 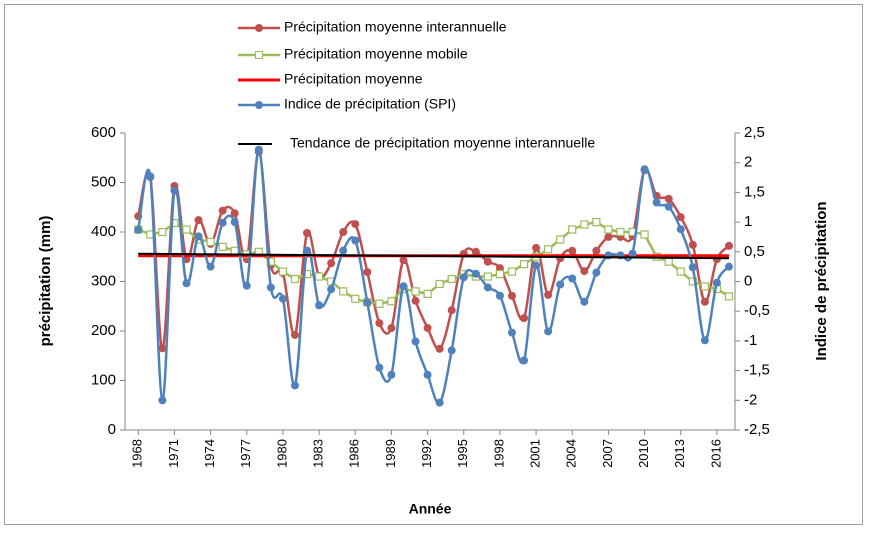 What do you see at coordinates (757, 429) in the screenshot?
I see `y2-tick-label: -2,5` at bounding box center [757, 429].